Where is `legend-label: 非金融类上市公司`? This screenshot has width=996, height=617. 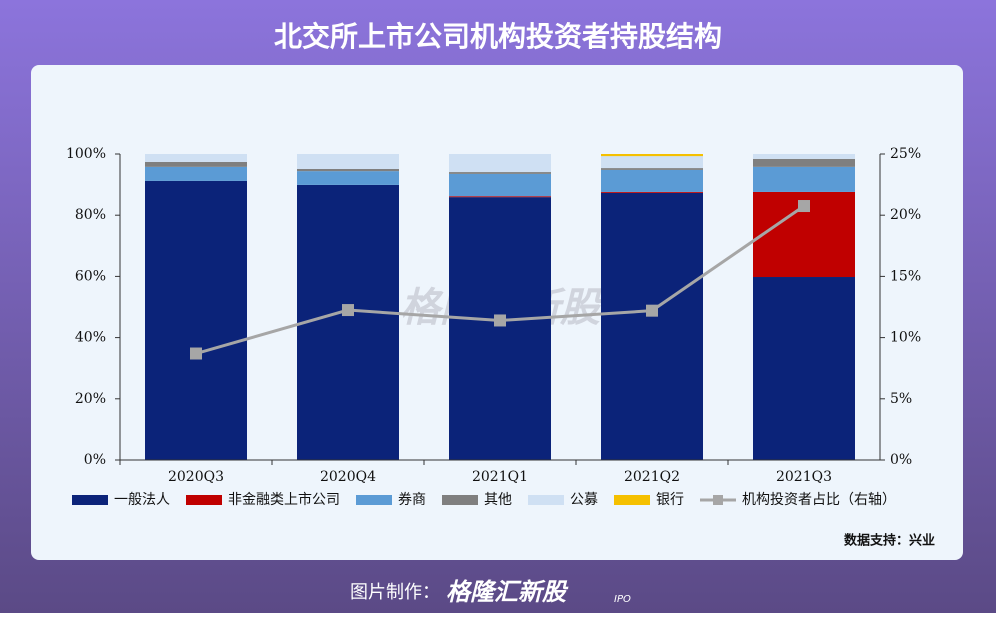
legend-label: 非金融类上市公司 is located at coordinates (284, 499).